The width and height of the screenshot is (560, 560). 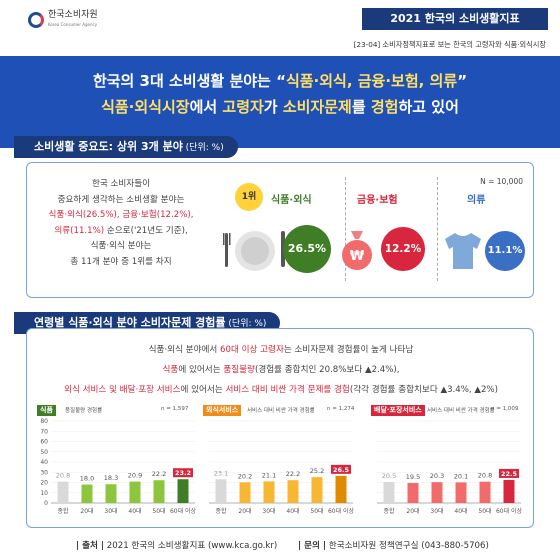 What do you see at coordinates (280, 147) in the screenshot?
I see `section-1-header: 소비생활 중요도: 상위 3개 분야 (단위: %)` at bounding box center [280, 147].